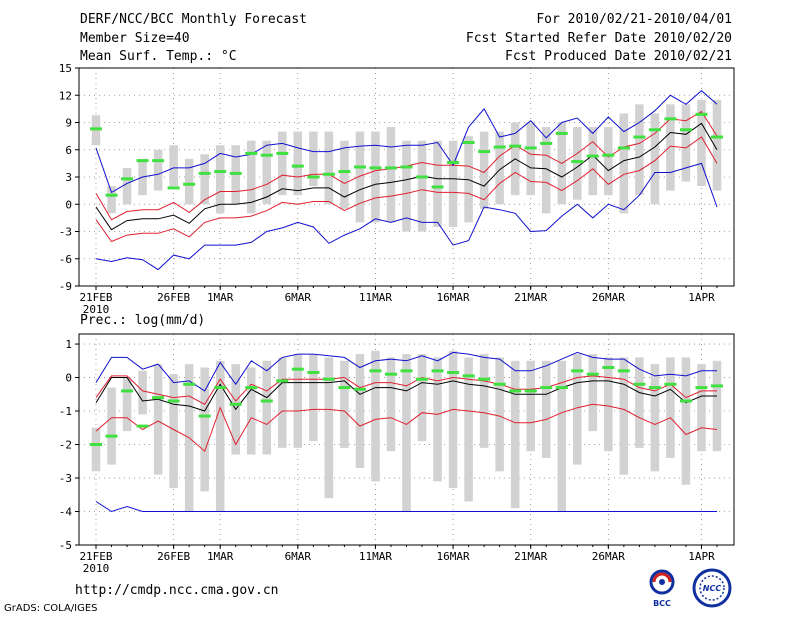 This screenshot has height=618, width=800. Describe the element at coordinates (95, 556) in the screenshot. I see `x-tick-label: 21FEB` at that location.